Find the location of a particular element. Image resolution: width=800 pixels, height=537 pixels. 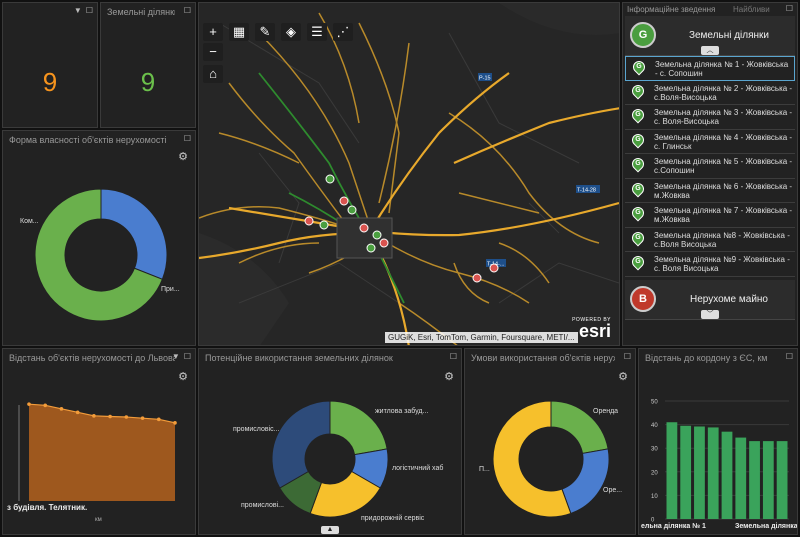

road-label: T-14-28 is located at coordinates (586, 191).